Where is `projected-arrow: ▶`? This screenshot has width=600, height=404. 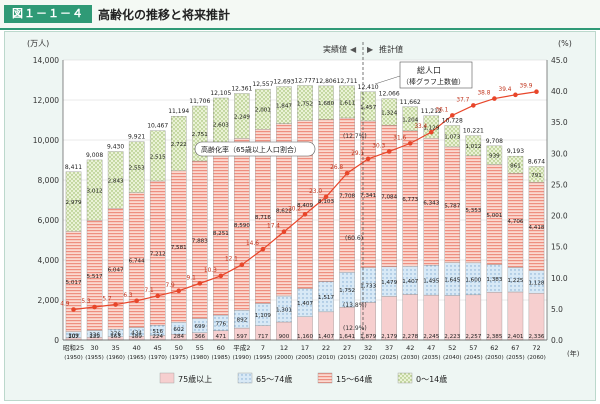 projected-arrow: ▶ is located at coordinates (370, 49).